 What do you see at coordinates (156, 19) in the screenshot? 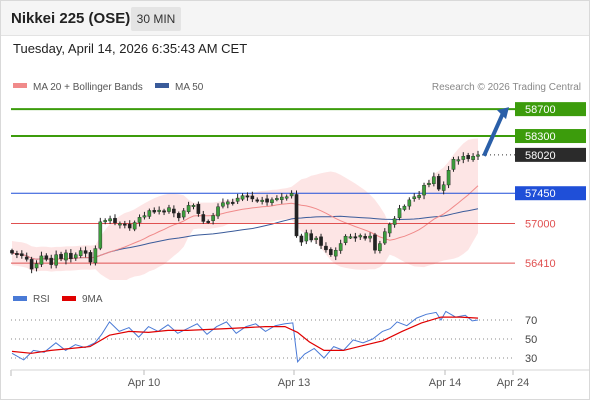
I see `timeframe-button: 30 MIN` at bounding box center [156, 19].